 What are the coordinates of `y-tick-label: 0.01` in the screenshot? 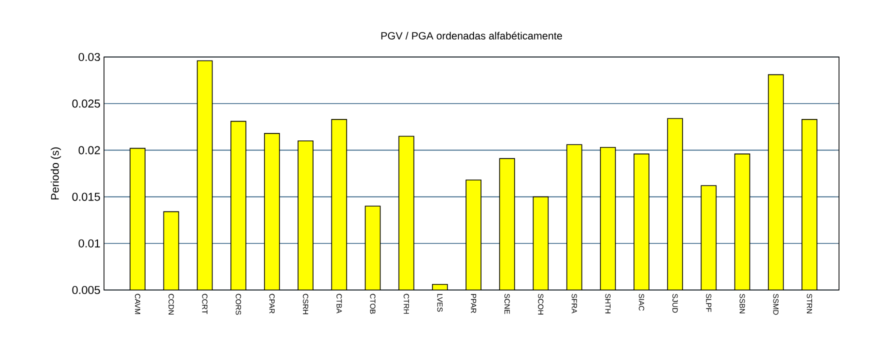 It's located at (89, 243).